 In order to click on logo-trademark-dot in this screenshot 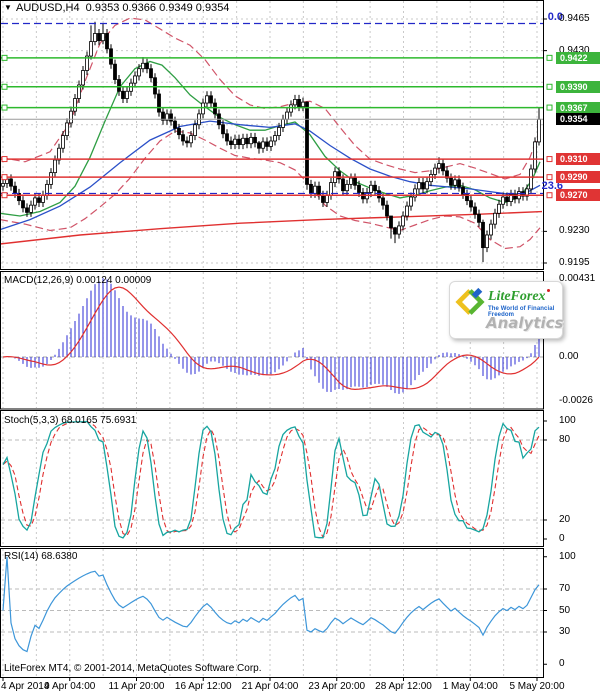, I will do `click(548, 290)`.